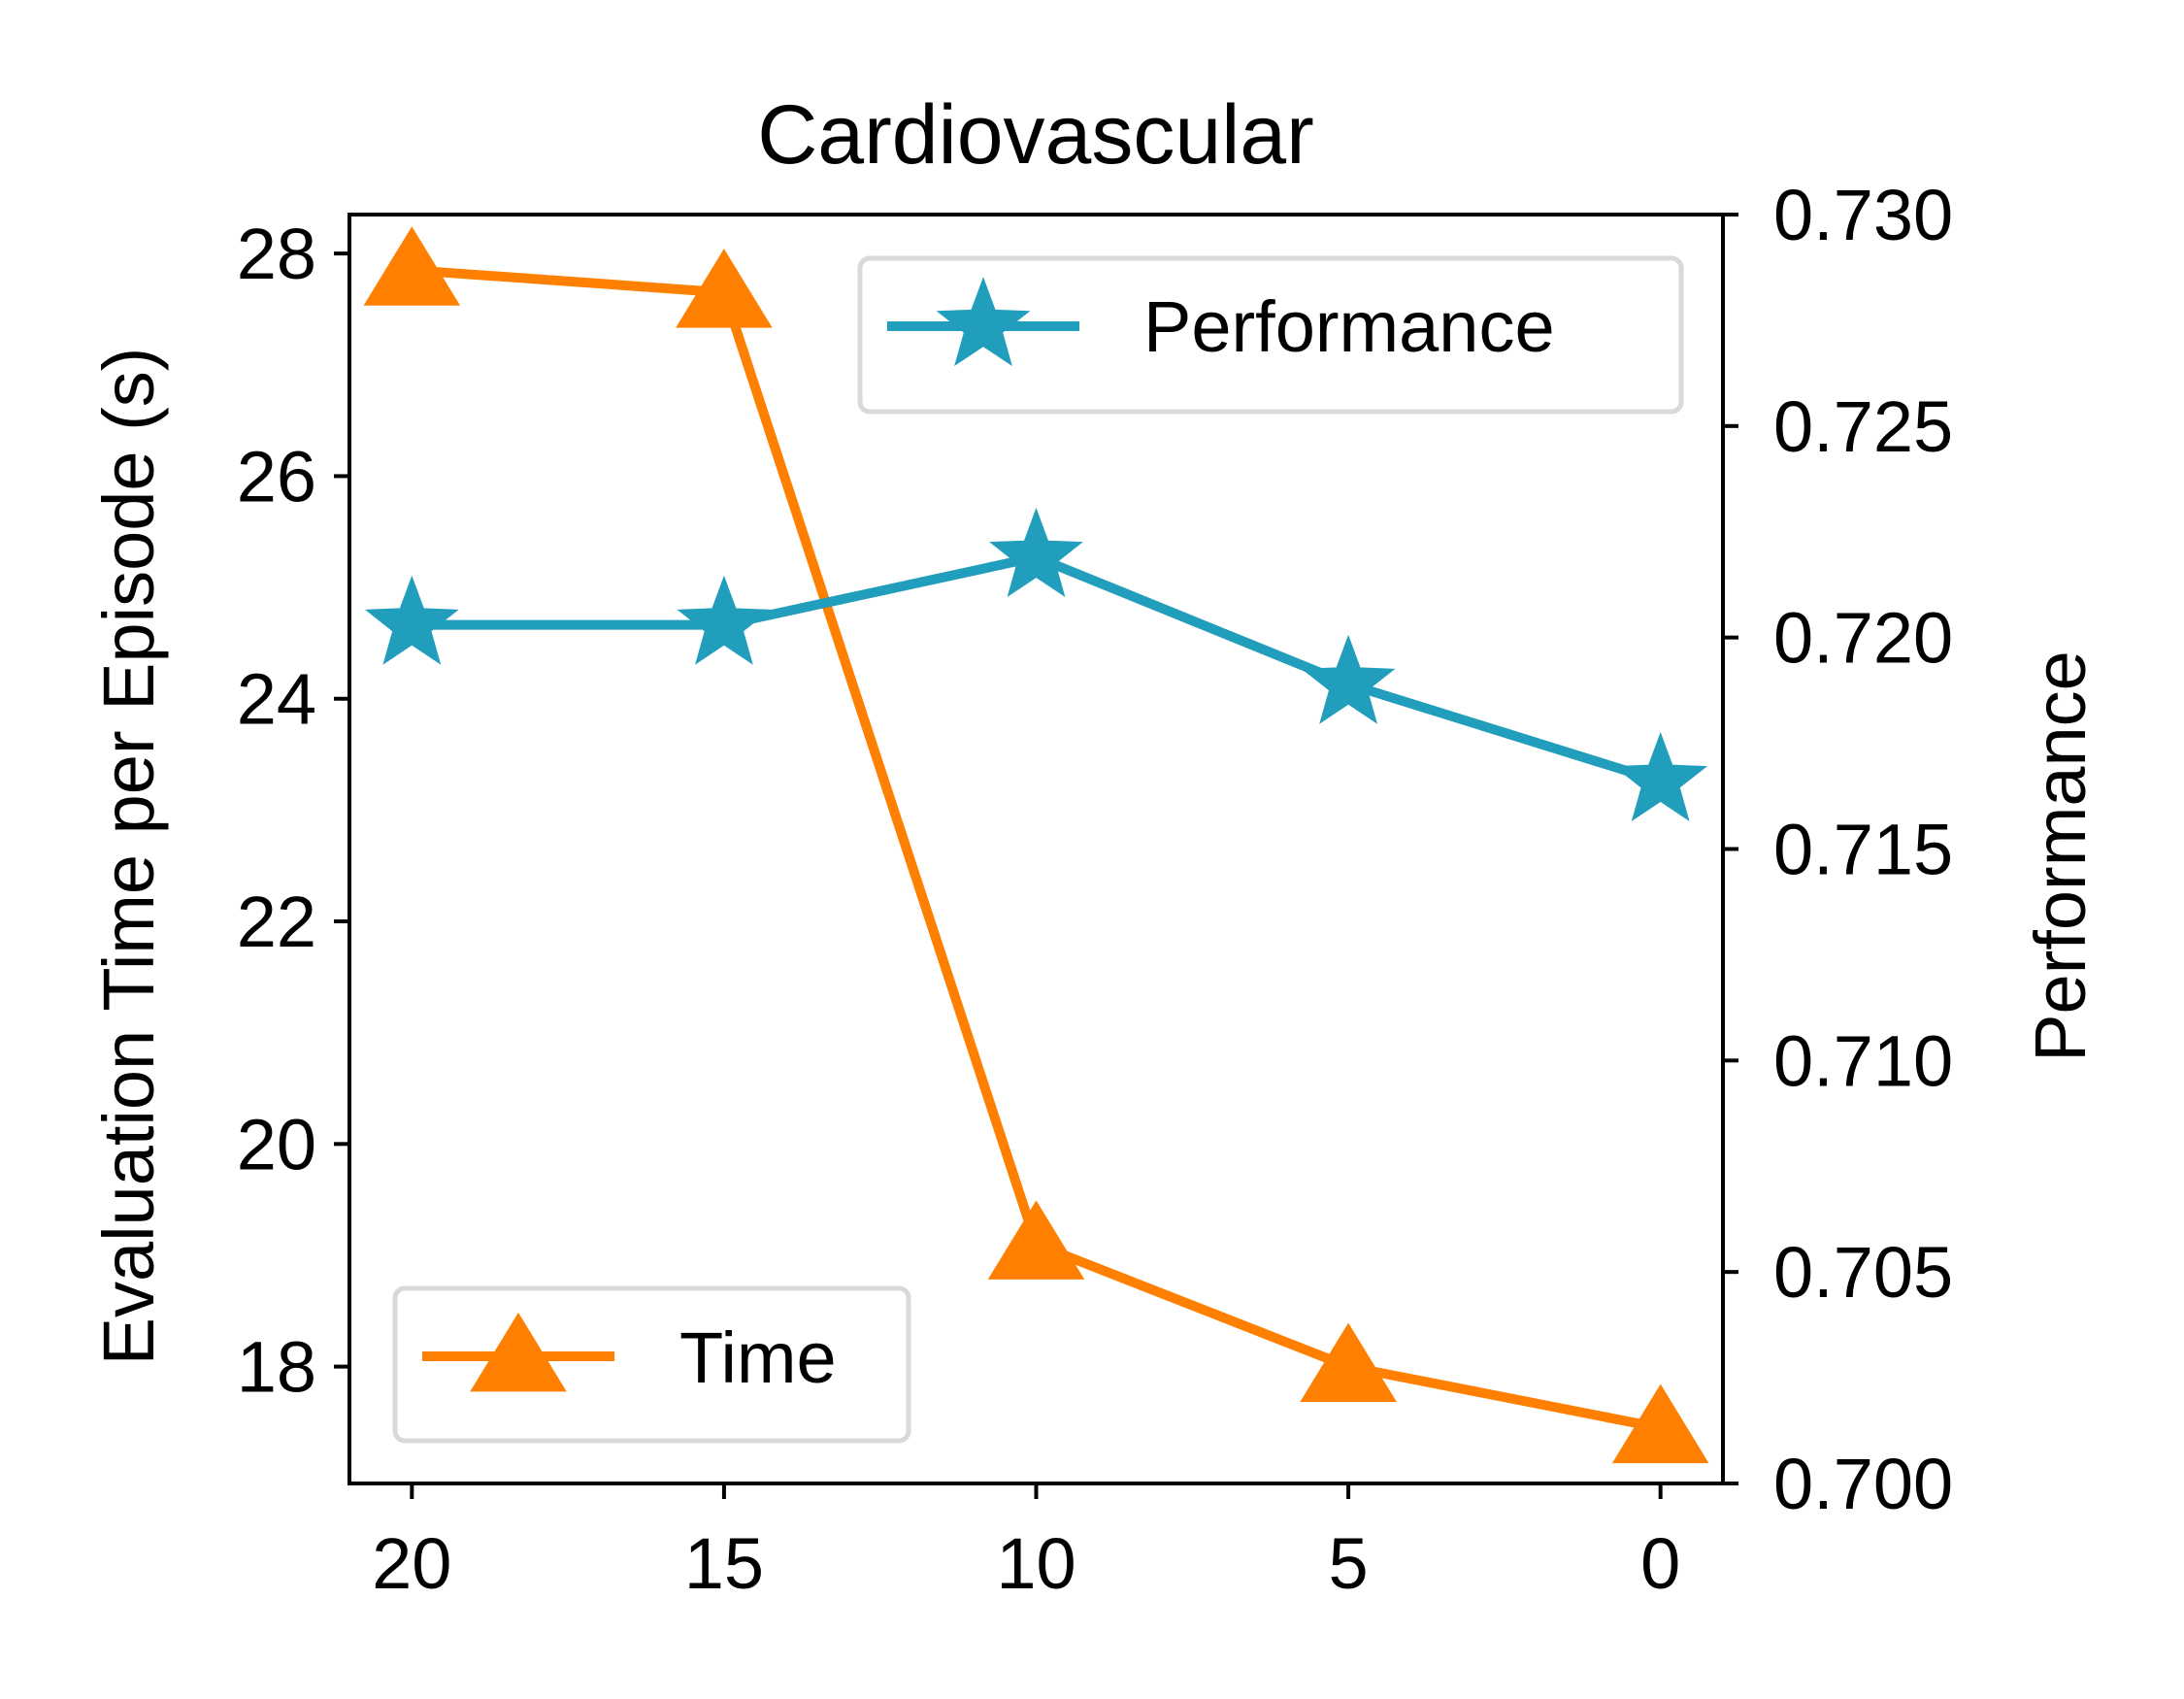 This screenshot has height=1699, width=2184. What do you see at coordinates (276, 1144) in the screenshot?
I see `left-tick-label: 20` at bounding box center [276, 1144].